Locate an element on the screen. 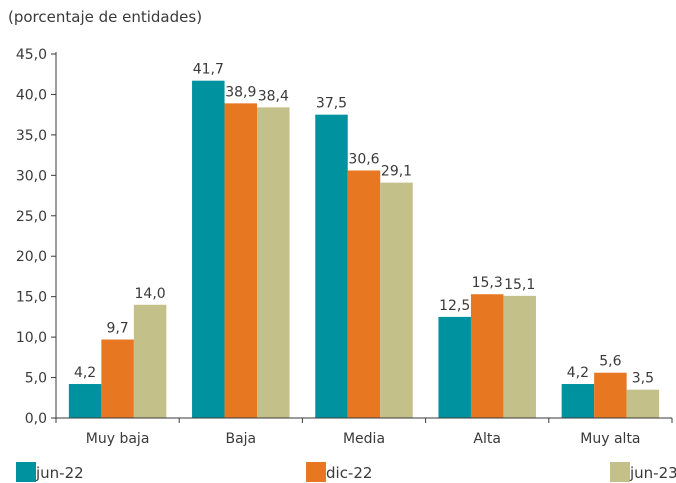  x-category-label: Alta is located at coordinates (487, 439).